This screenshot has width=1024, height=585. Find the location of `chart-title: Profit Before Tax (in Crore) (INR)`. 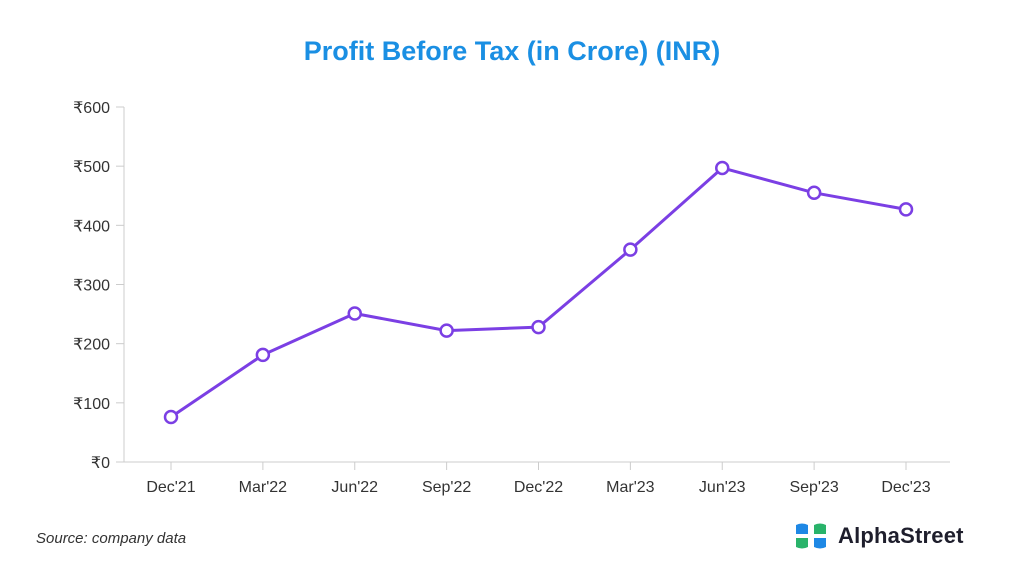

chart-title: Profit Before Tax (in Crore) (INR) is located at coordinates (512, 51).